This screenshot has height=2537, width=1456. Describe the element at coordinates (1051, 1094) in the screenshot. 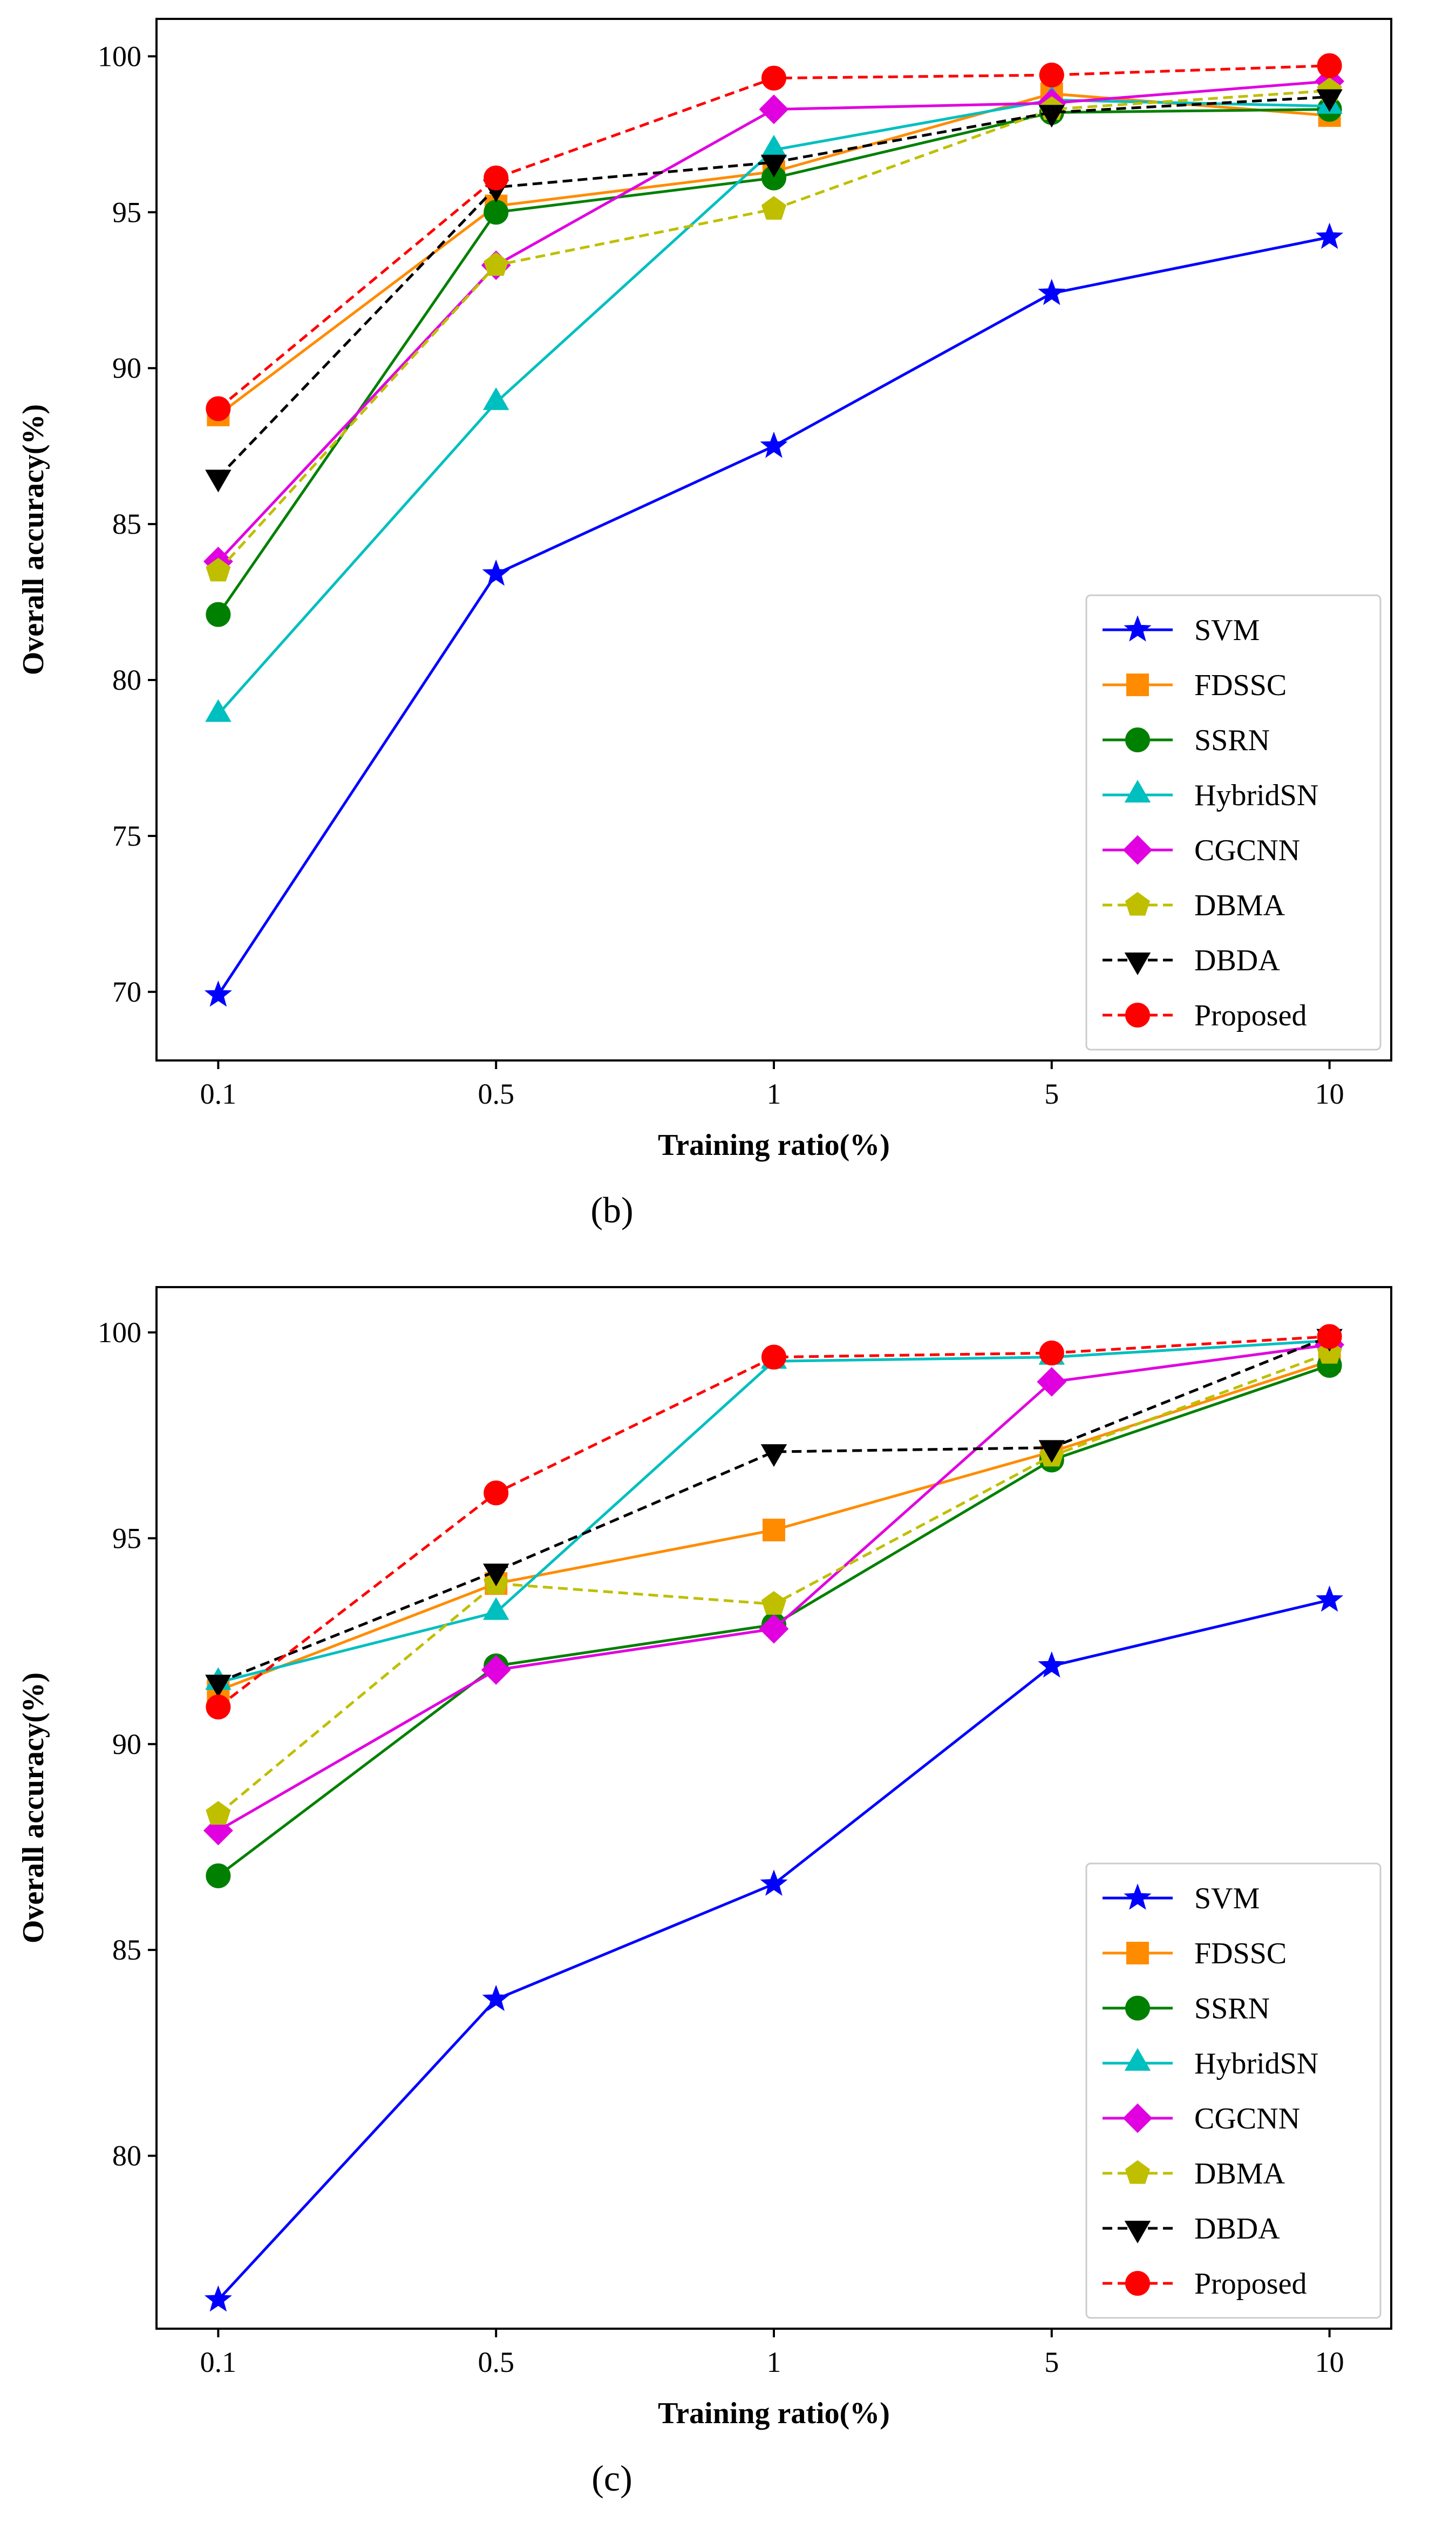

I see `x-tick-label: 5` at that location.